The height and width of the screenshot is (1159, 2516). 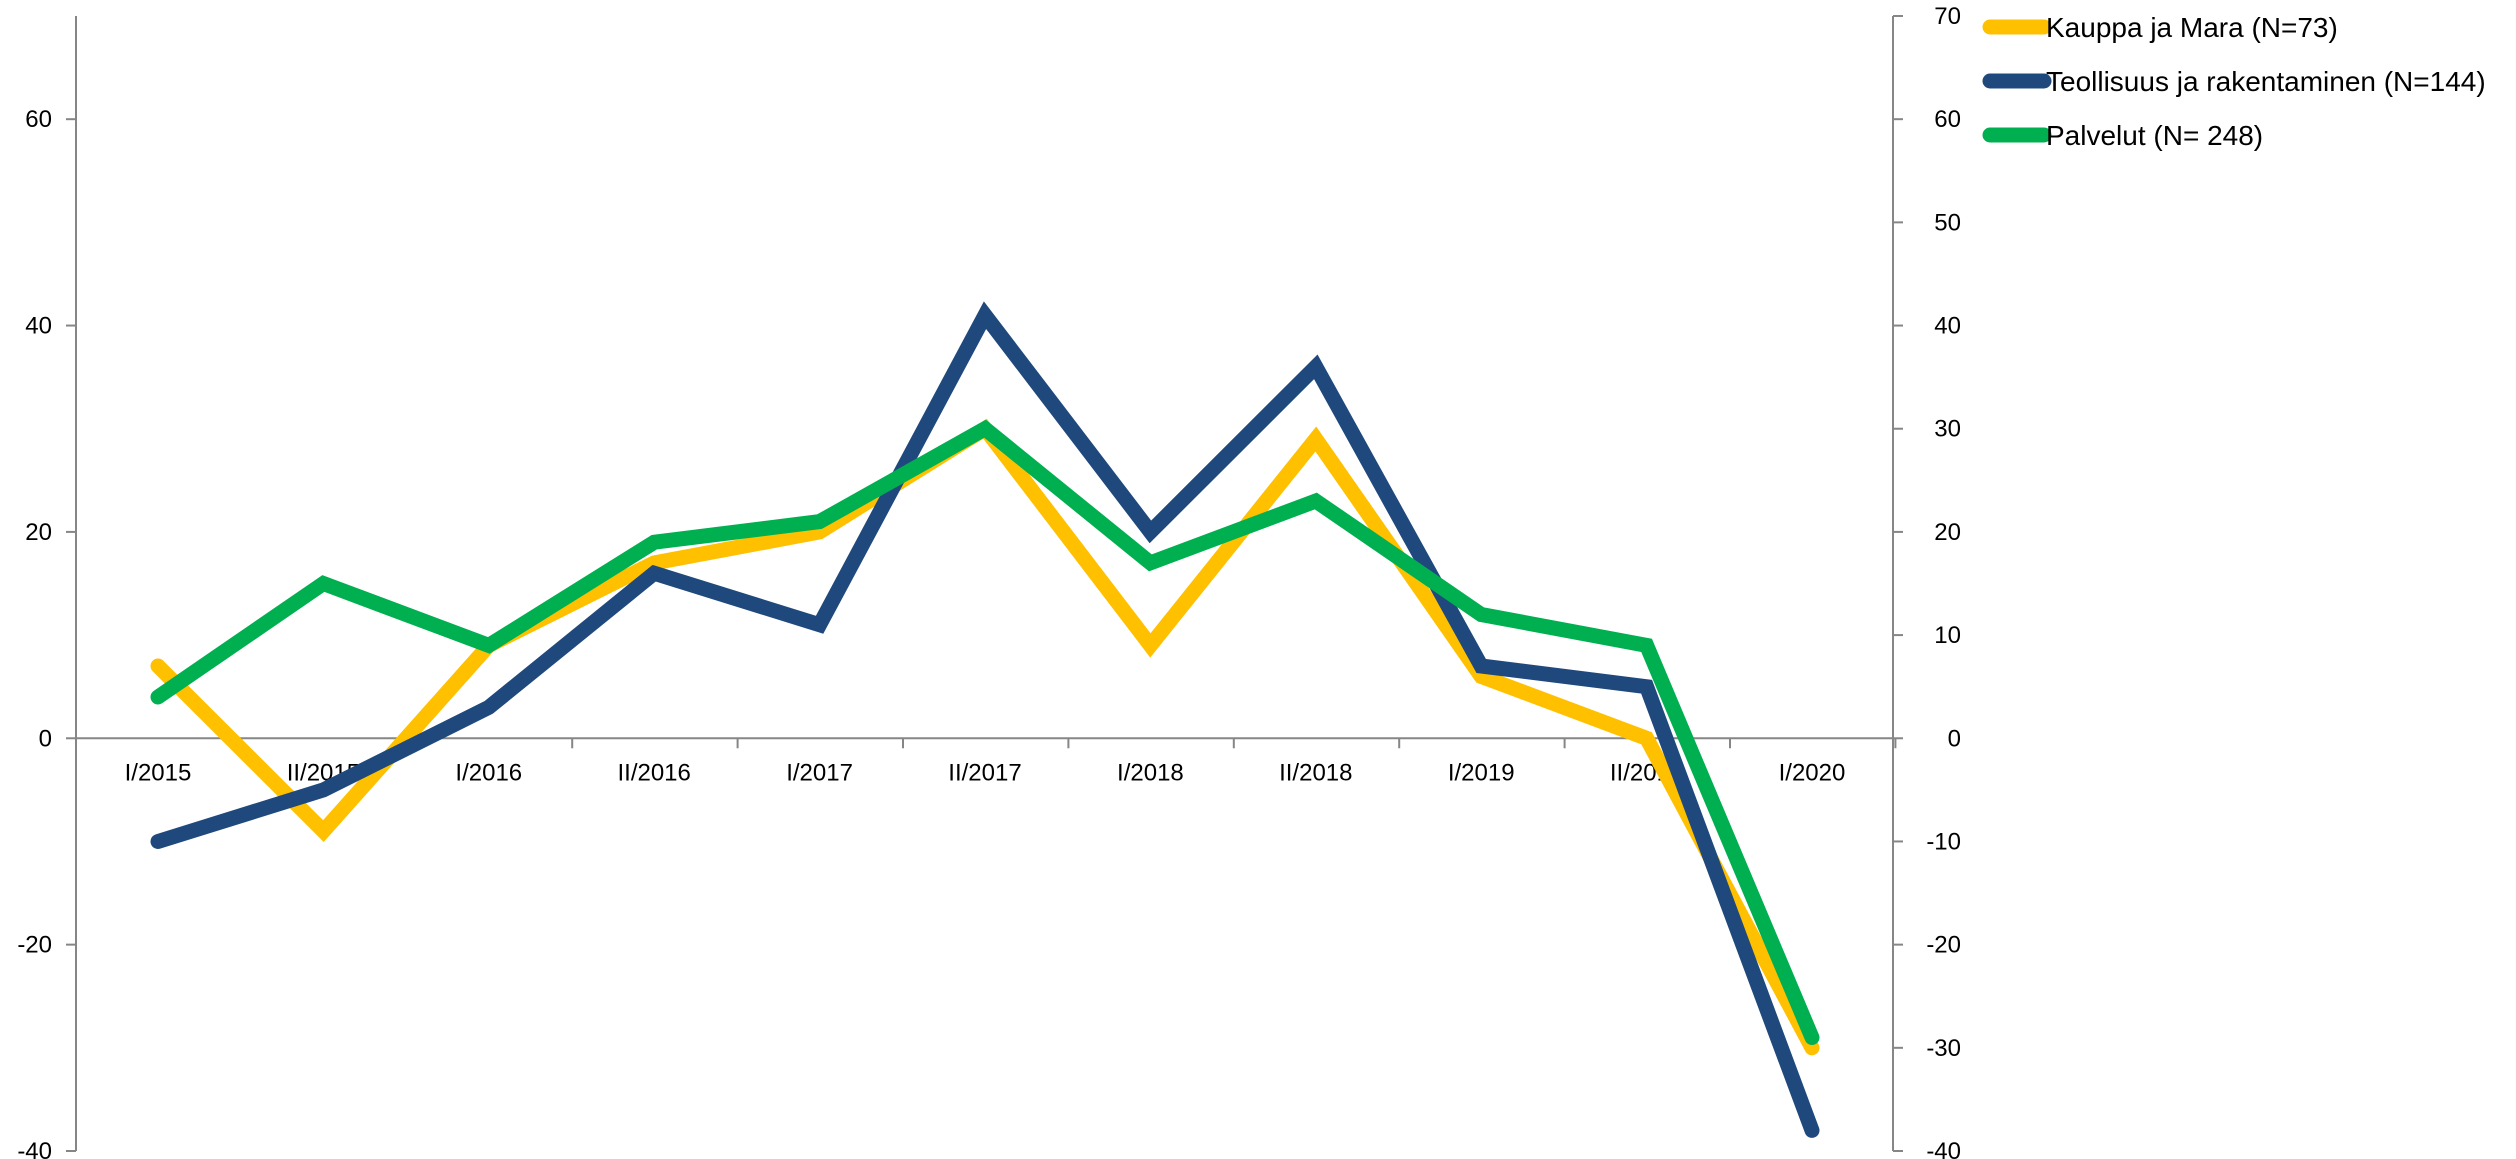 I want to click on legend-label-2: Teollisuus ja rakentaminen (N=144), so click(x=2266, y=81).